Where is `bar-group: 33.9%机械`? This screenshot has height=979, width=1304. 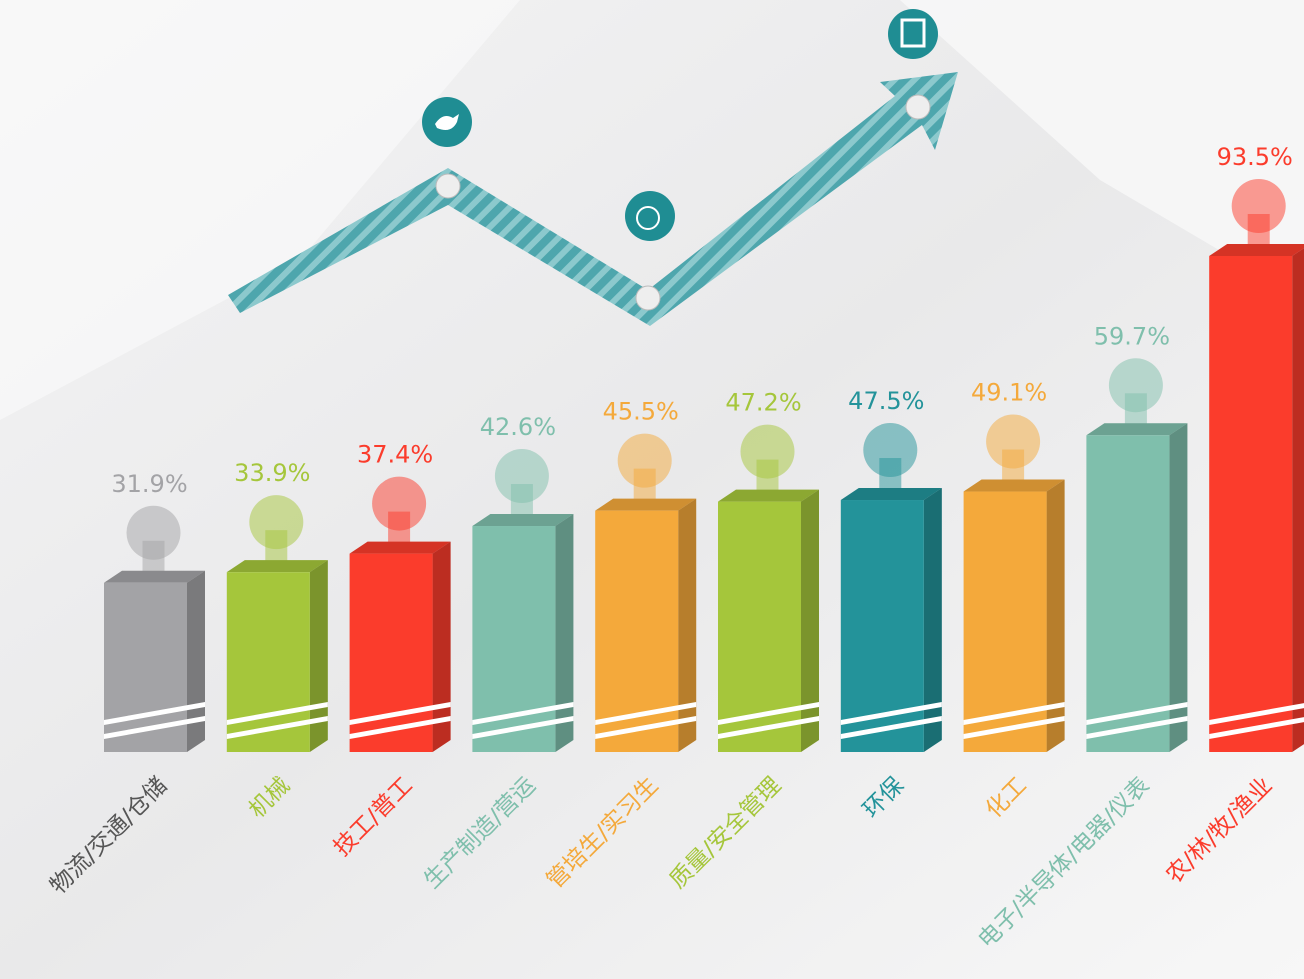 bar-group: 33.9%机械 is located at coordinates (277, 641).